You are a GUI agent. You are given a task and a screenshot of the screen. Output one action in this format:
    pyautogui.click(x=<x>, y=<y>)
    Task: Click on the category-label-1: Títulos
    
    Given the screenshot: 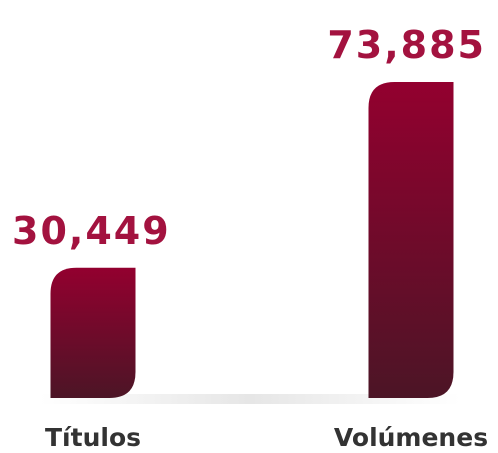 What is the action you would take?
    pyautogui.click(x=93, y=437)
    